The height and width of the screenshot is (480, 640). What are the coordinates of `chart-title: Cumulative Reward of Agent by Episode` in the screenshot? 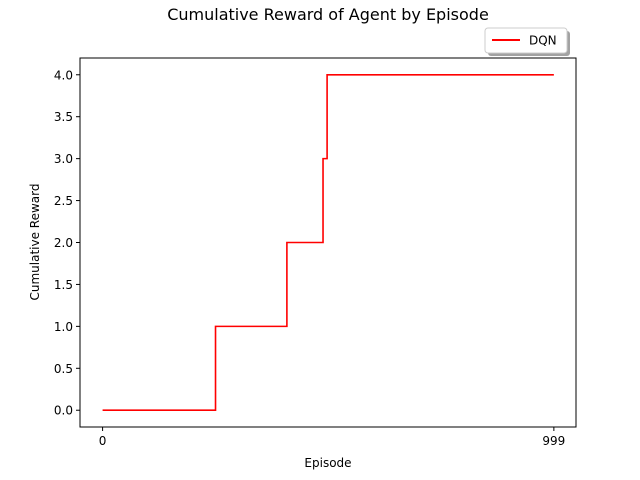 It's located at (328, 14).